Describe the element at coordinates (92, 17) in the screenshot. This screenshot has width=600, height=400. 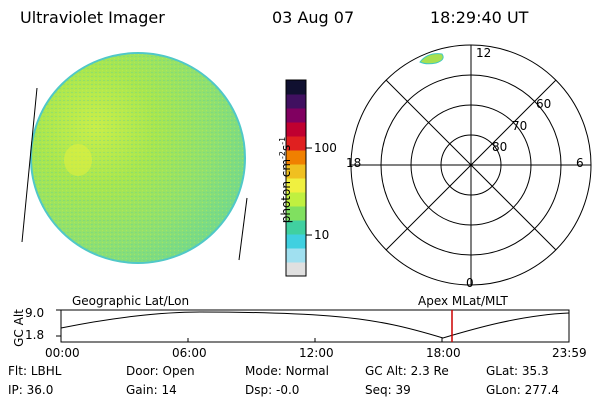
I see `instrument-title: Ultraviolet Imager` at that location.